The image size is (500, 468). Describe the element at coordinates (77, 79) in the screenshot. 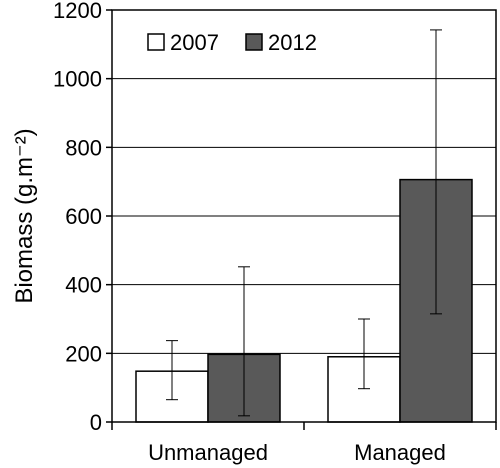

I see `y-tick-label: 1000` at that location.